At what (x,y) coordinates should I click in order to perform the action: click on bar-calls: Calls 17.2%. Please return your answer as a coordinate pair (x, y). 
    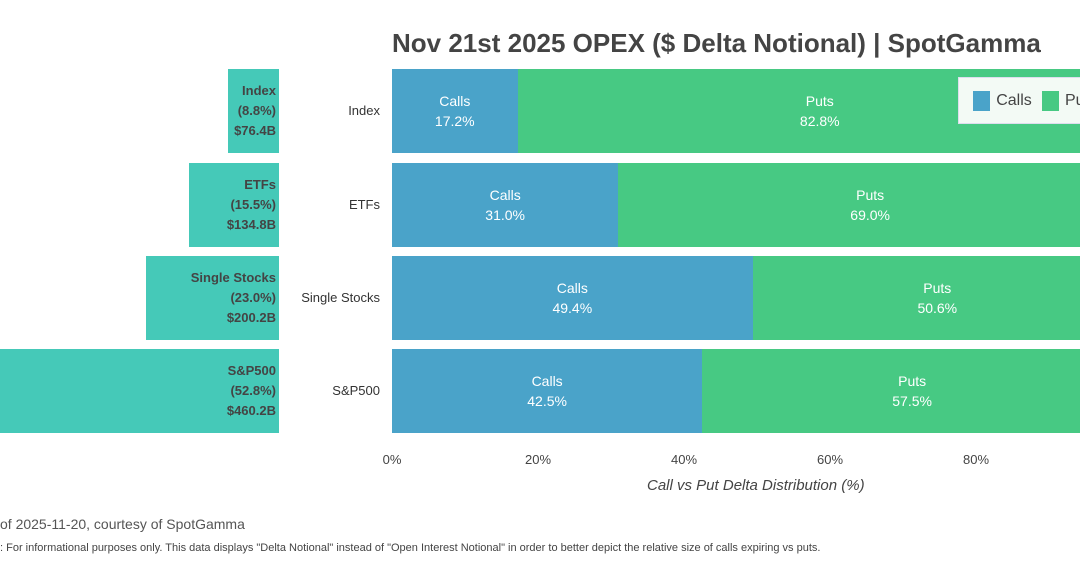
    Looking at the image, I should click on (455, 111).